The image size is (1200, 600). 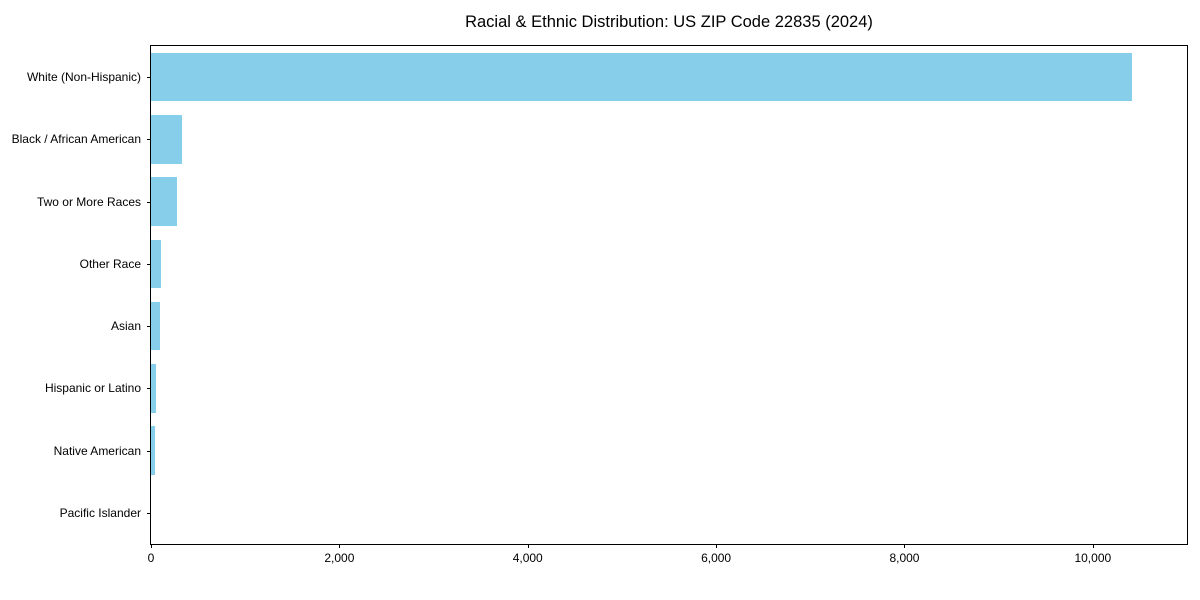 I want to click on x-tick-label: 2,000, so click(x=339, y=558).